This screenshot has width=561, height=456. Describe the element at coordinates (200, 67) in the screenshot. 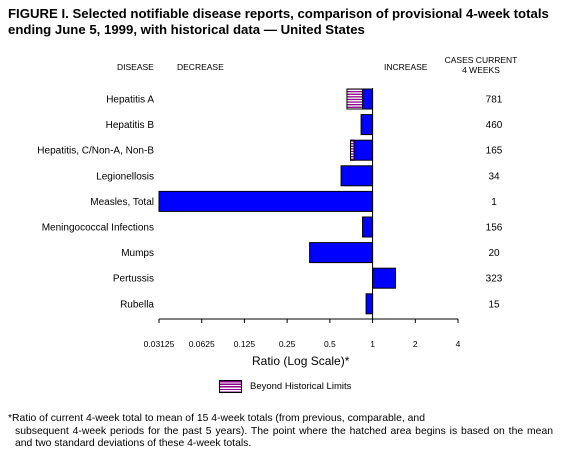

I see `decrease-header: DECREASE` at that location.